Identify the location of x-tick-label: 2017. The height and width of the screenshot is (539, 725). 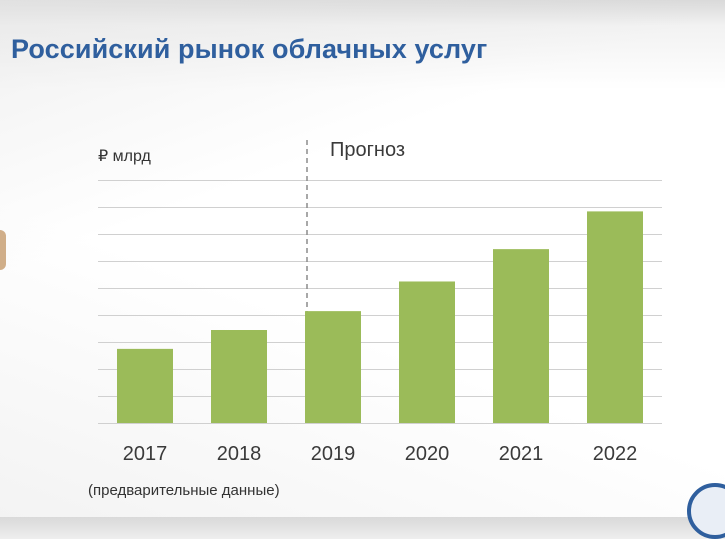
(145, 454).